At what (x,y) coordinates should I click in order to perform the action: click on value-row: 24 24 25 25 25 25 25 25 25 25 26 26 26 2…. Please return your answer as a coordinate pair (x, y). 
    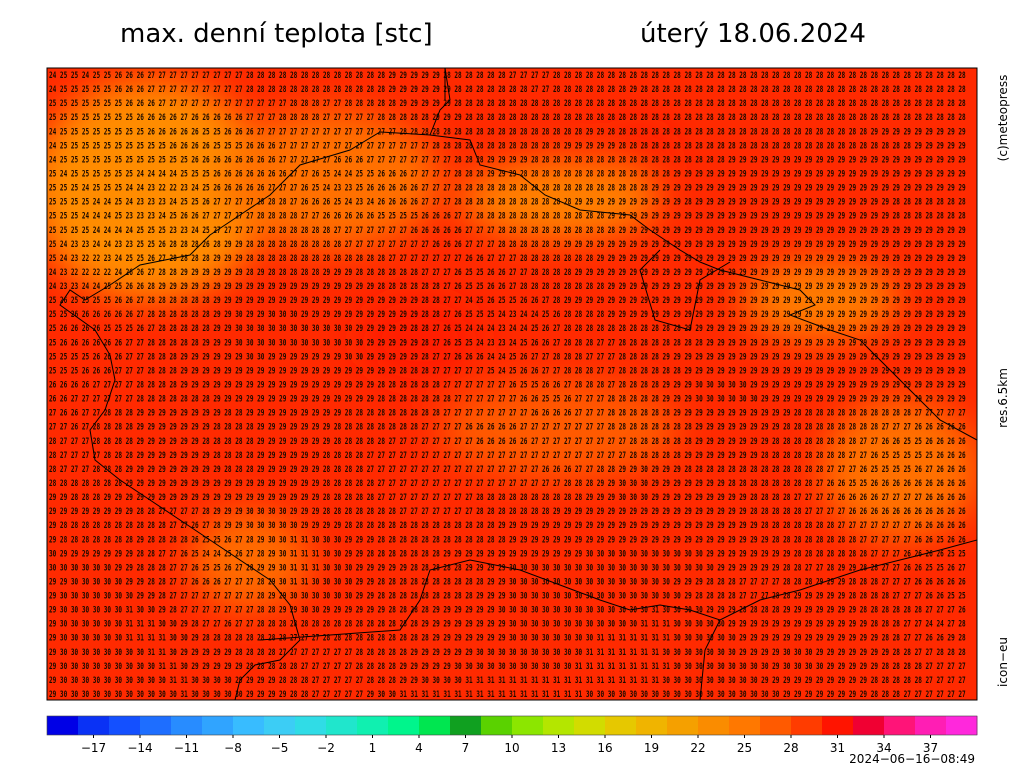
    Looking at the image, I should click on (502, 131).